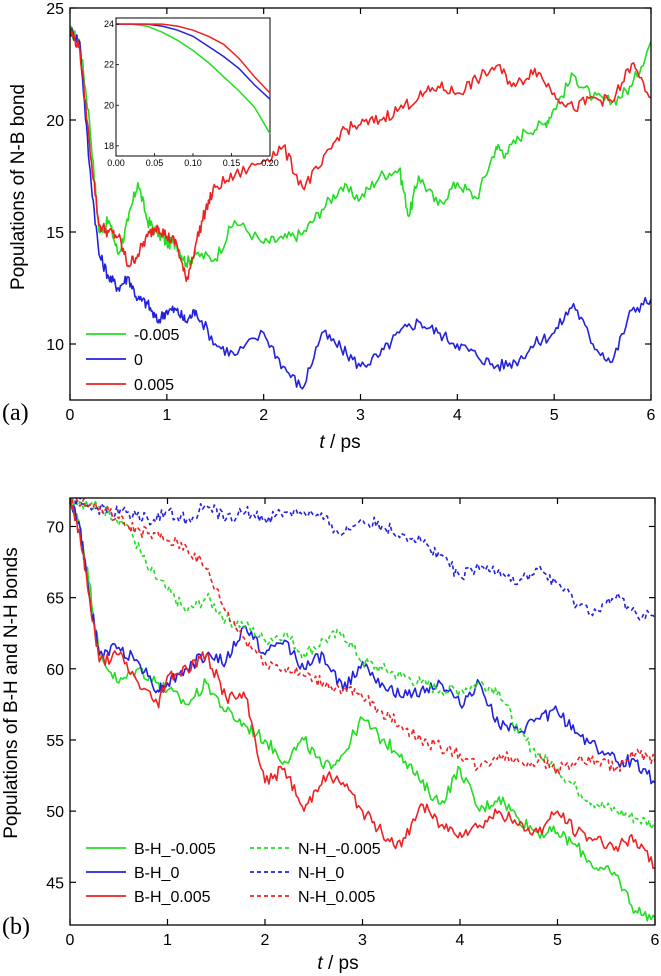 The image size is (661, 976). Describe the element at coordinates (116, 163) in the screenshot. I see `inset-x-tick-label: 0.00` at that location.